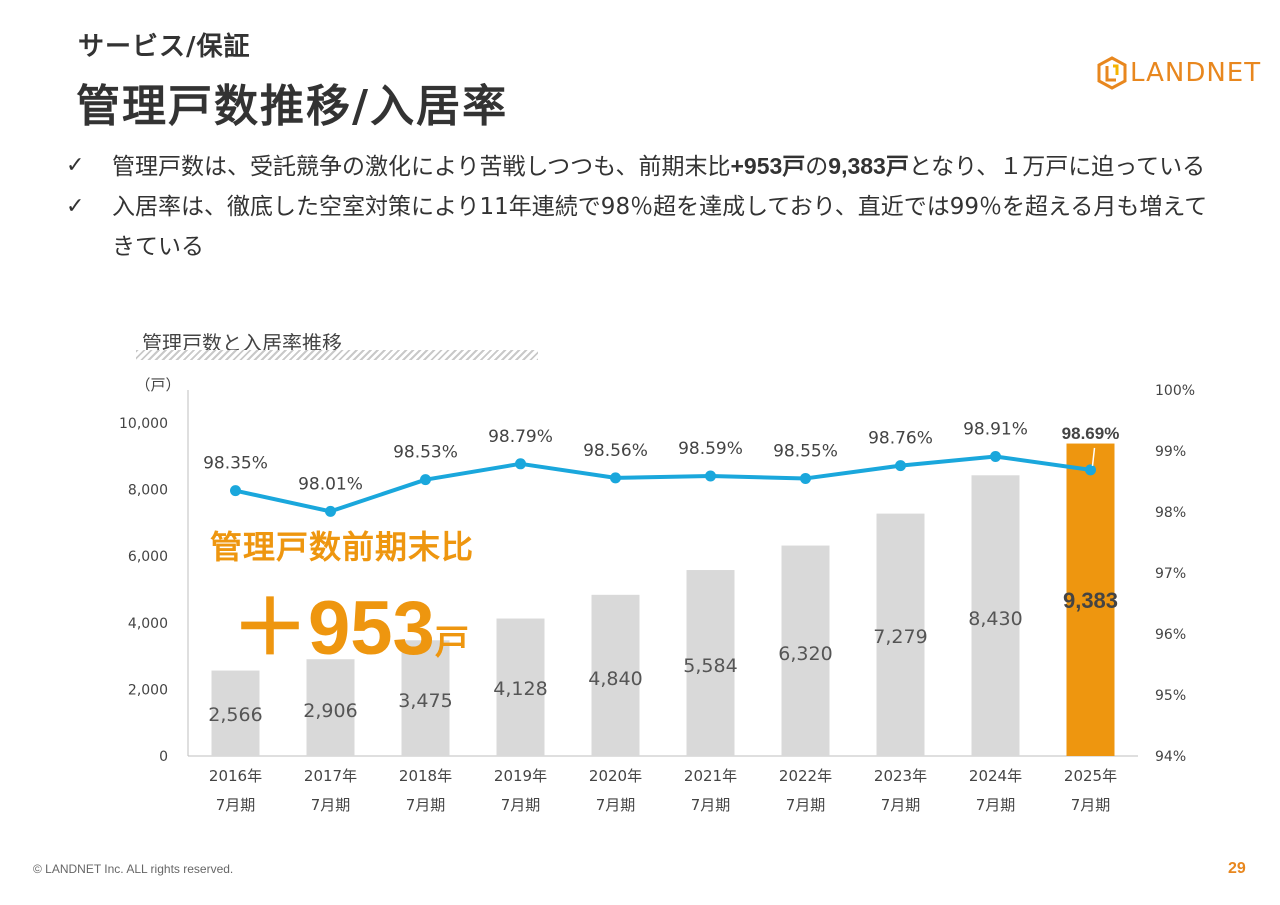 This screenshot has width=1280, height=905. Describe the element at coordinates (900, 439) in the screenshot. I see `occupancy-label: 98.76%` at that location.